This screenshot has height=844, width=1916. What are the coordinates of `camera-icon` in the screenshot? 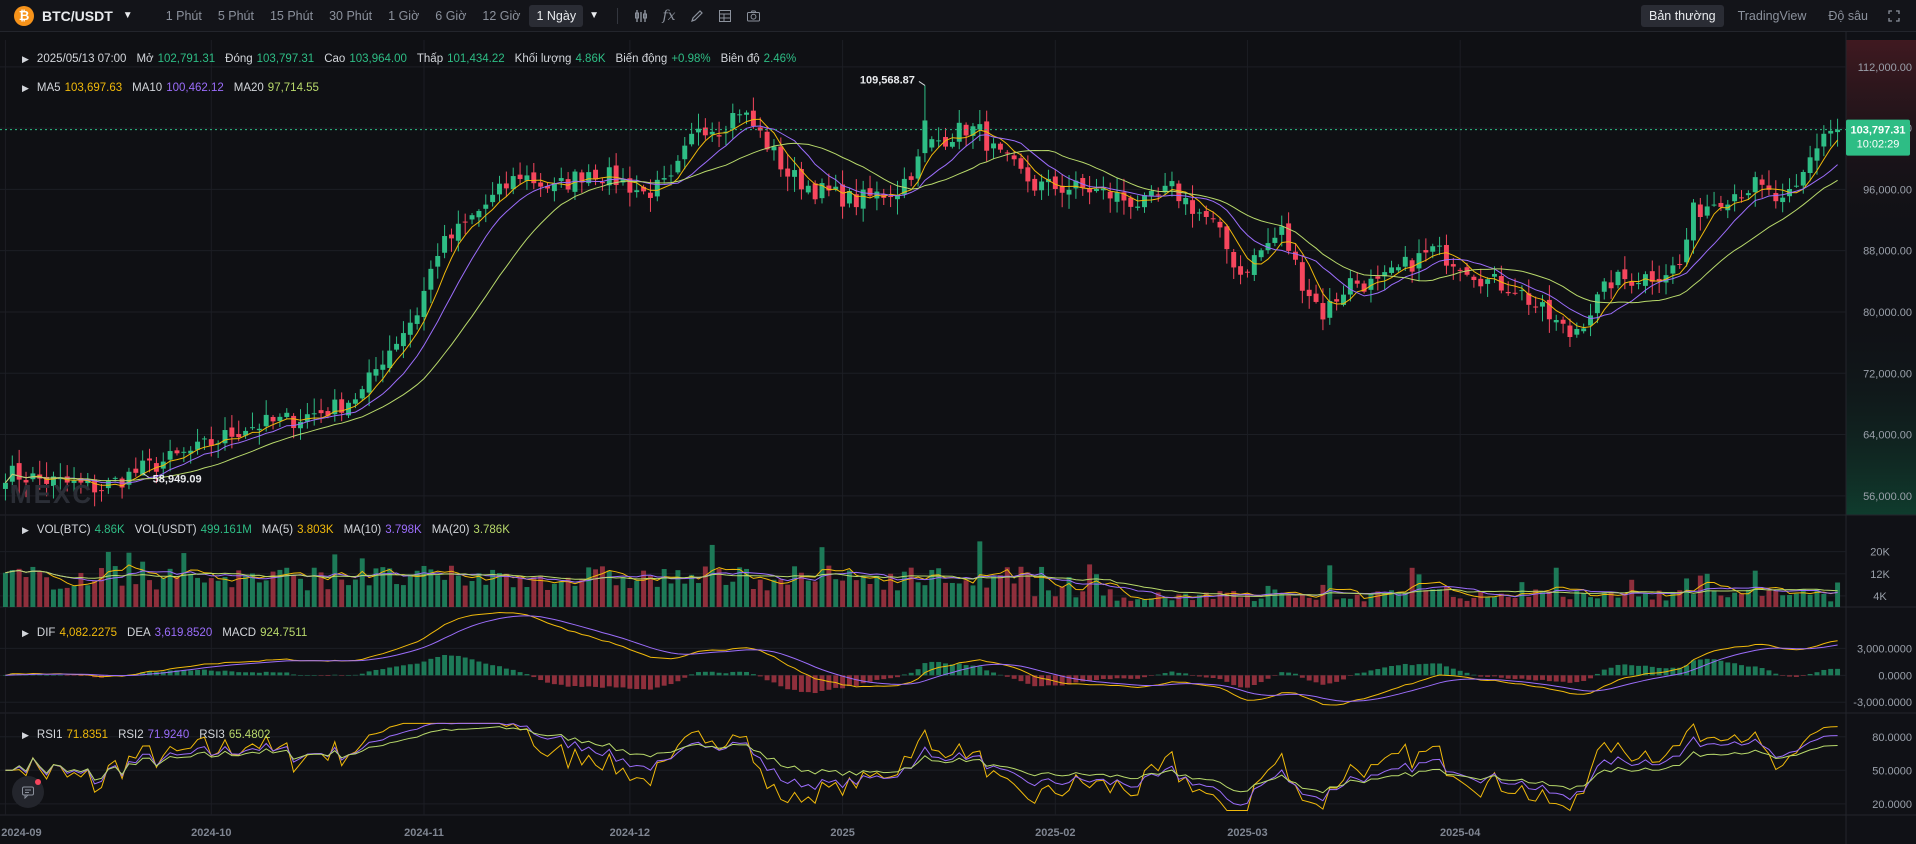 It's located at (753, 16).